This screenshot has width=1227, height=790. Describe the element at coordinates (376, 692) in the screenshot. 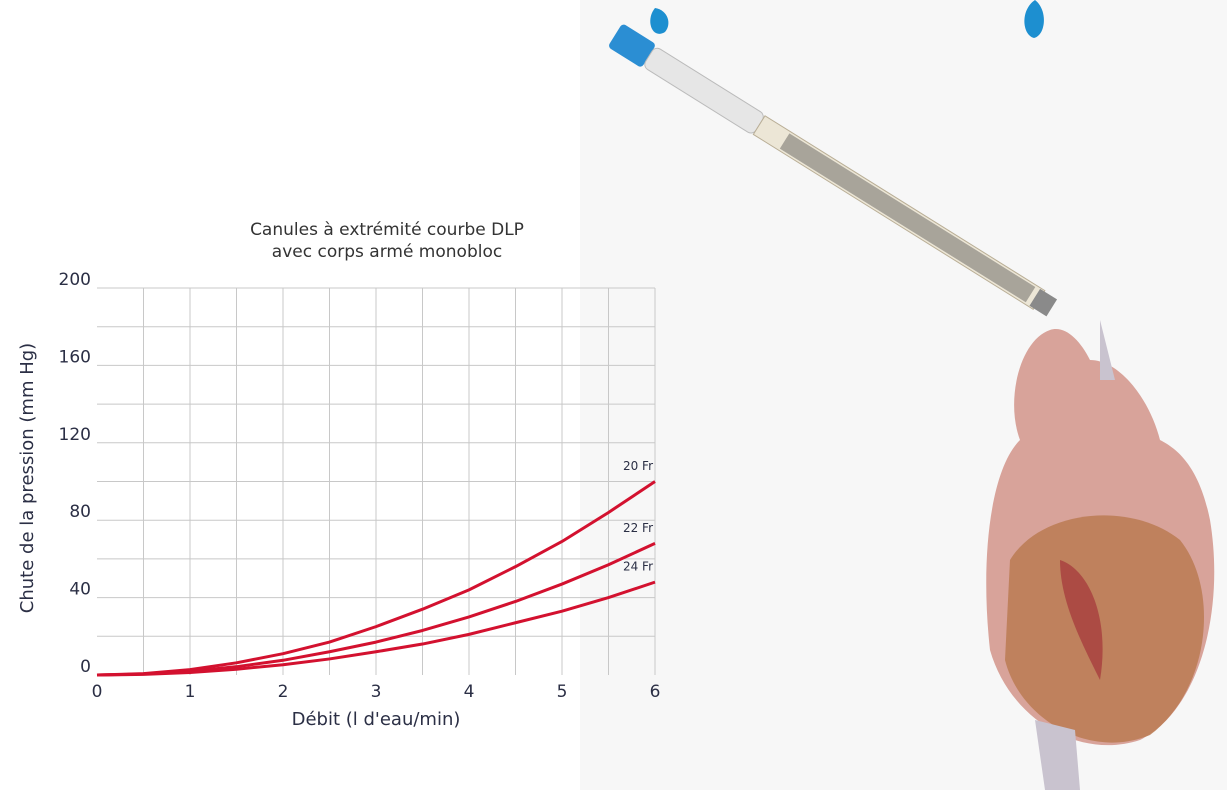

I see `x-tick-label: 3` at that location.